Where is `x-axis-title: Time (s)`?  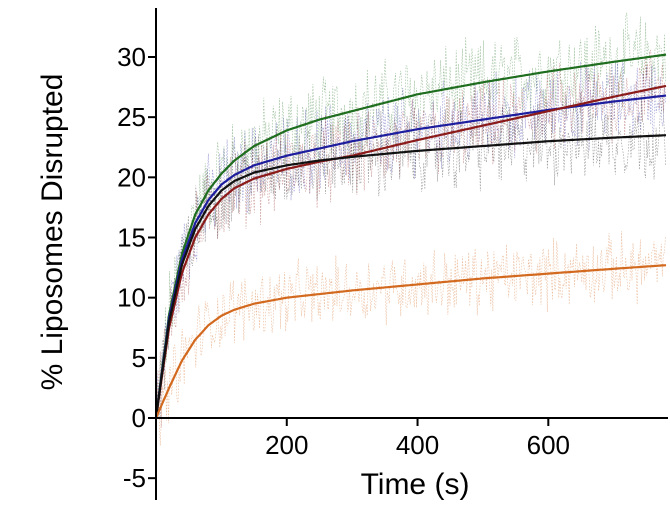 x-axis-title: Time (s) is located at coordinates (415, 484).